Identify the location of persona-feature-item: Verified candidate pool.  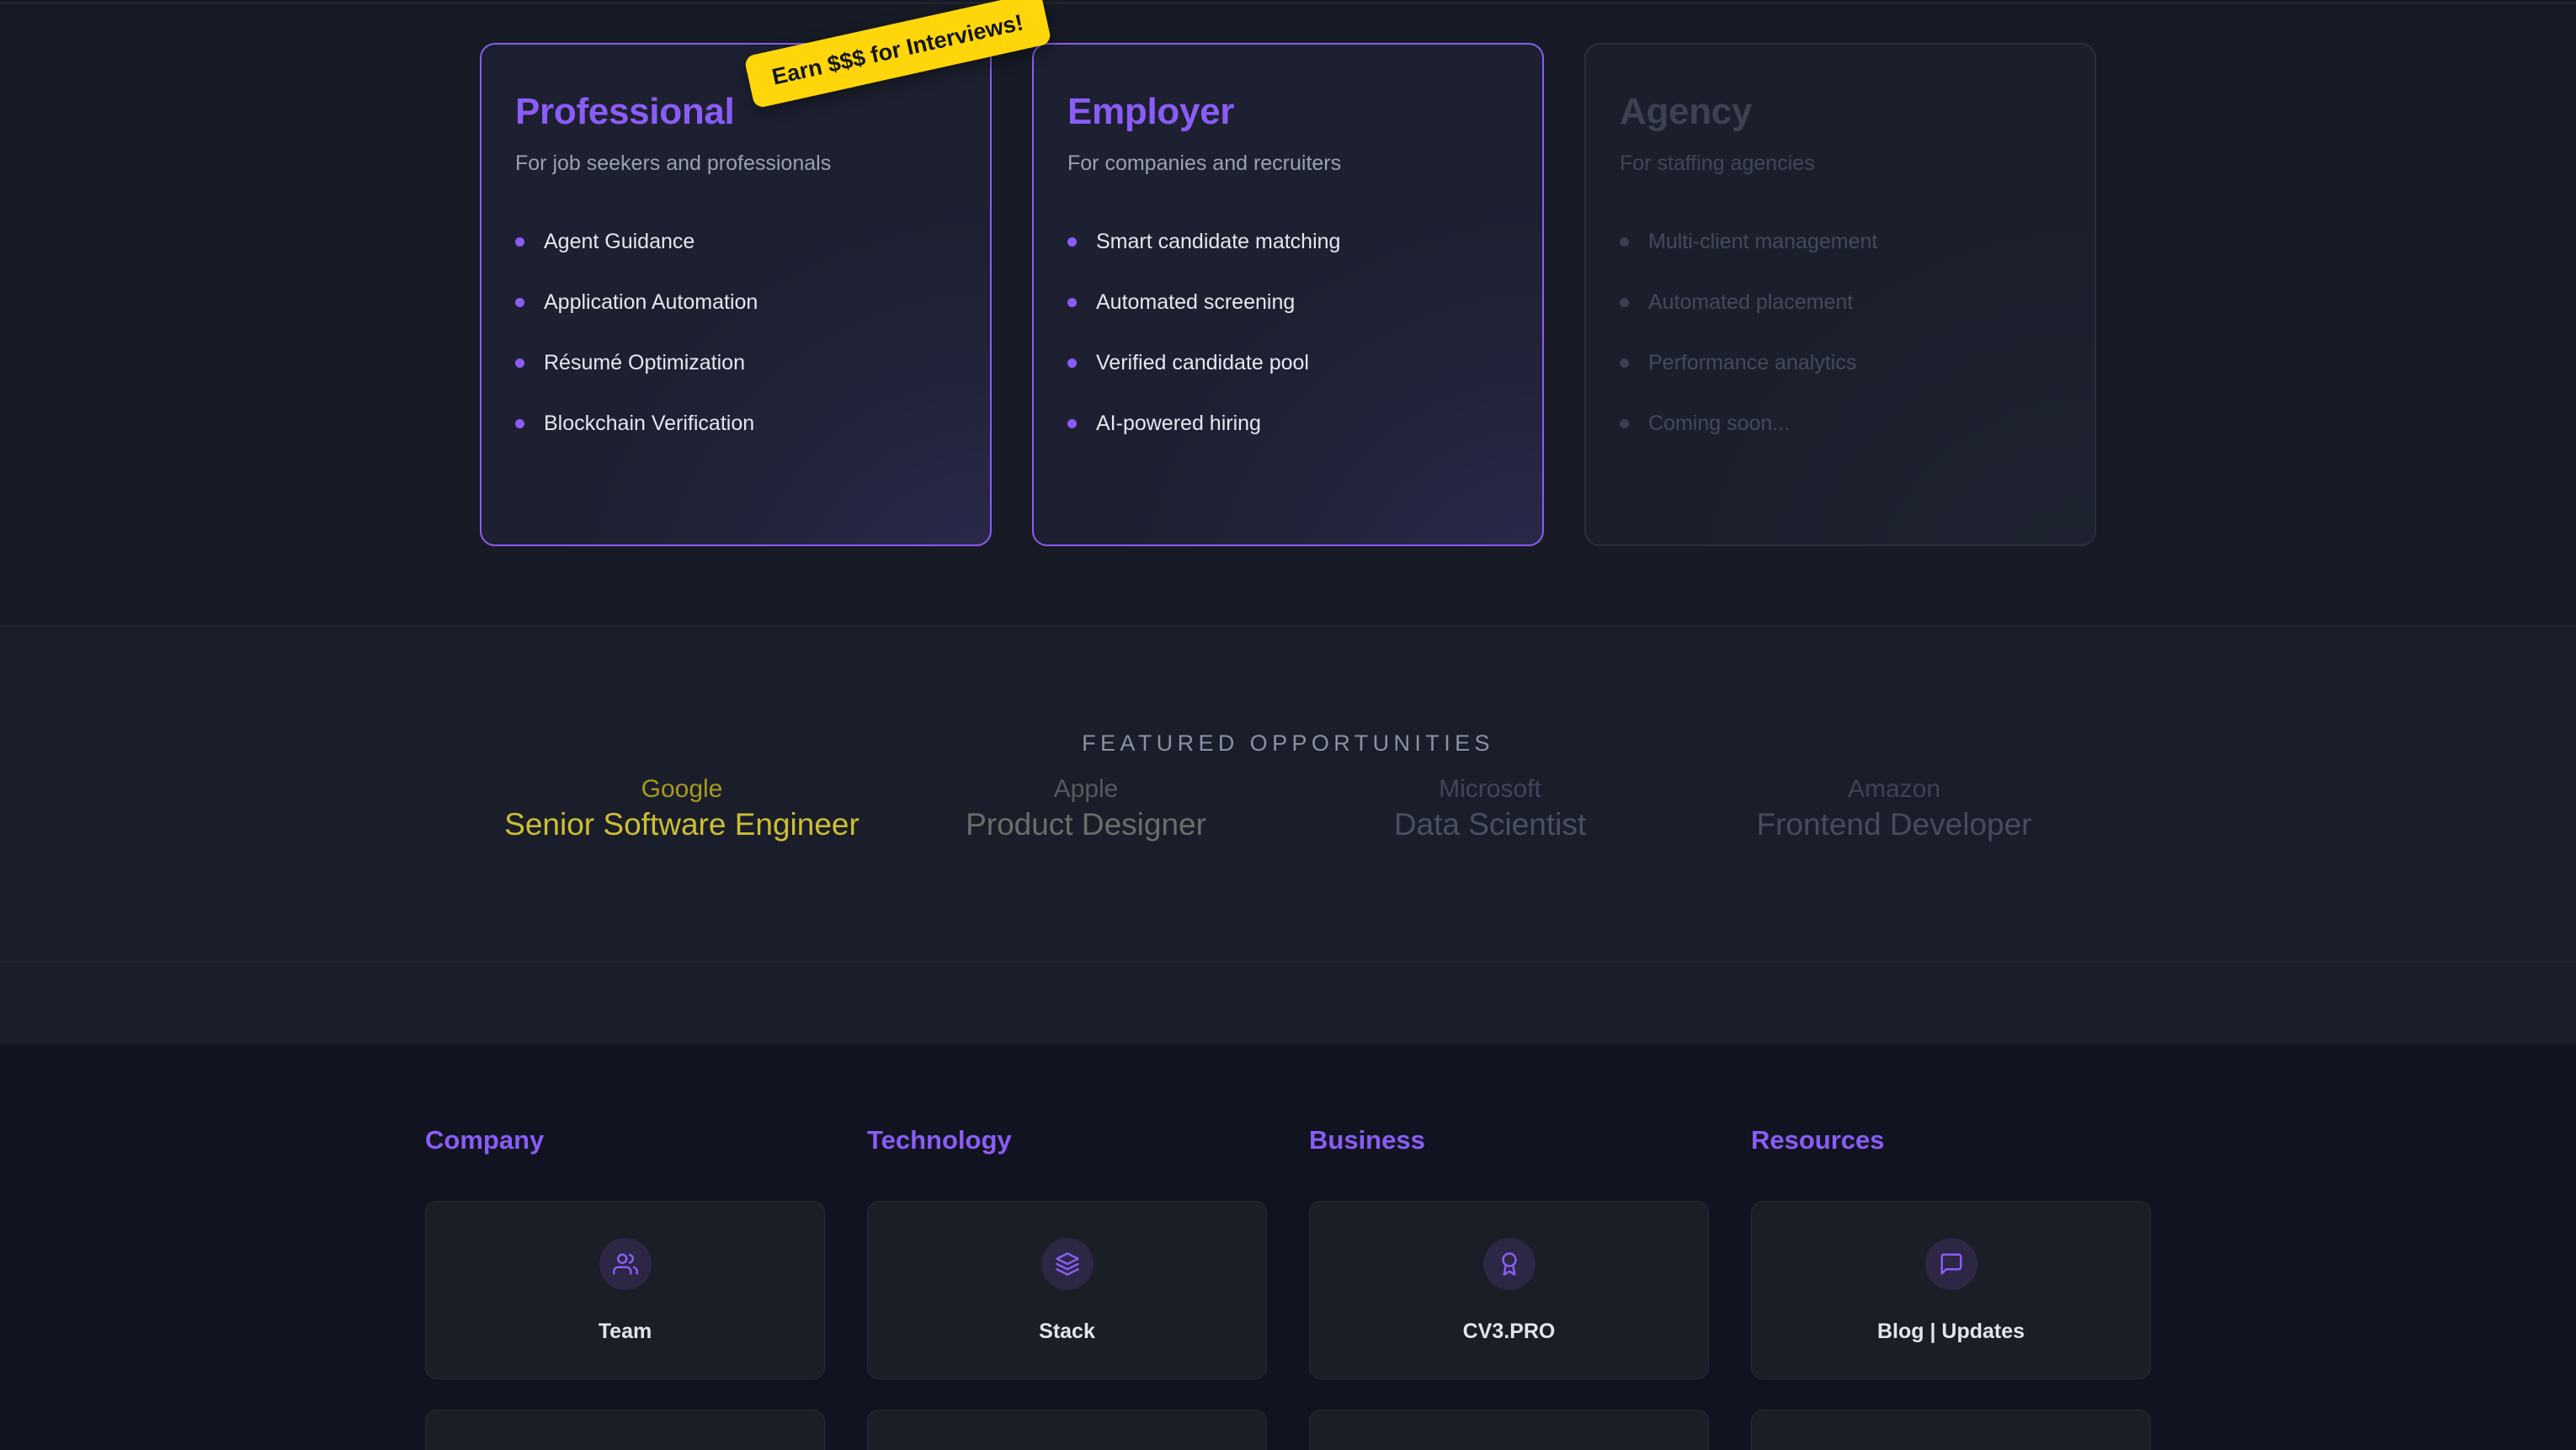
(1288, 362).